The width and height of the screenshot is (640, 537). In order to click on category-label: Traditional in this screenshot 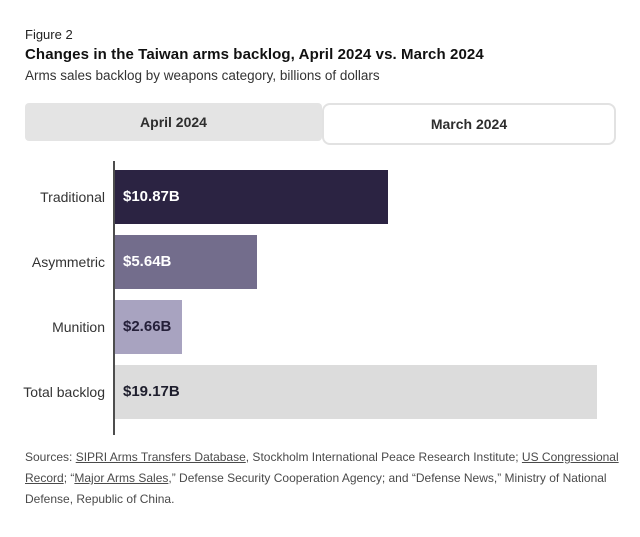, I will do `click(72, 197)`.